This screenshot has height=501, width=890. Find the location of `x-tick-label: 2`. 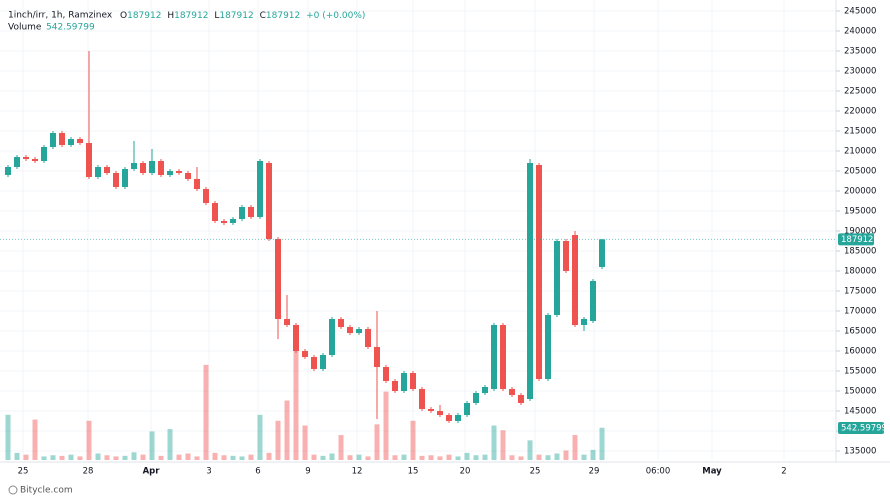

x-tick-label: 2 is located at coordinates (783, 472).